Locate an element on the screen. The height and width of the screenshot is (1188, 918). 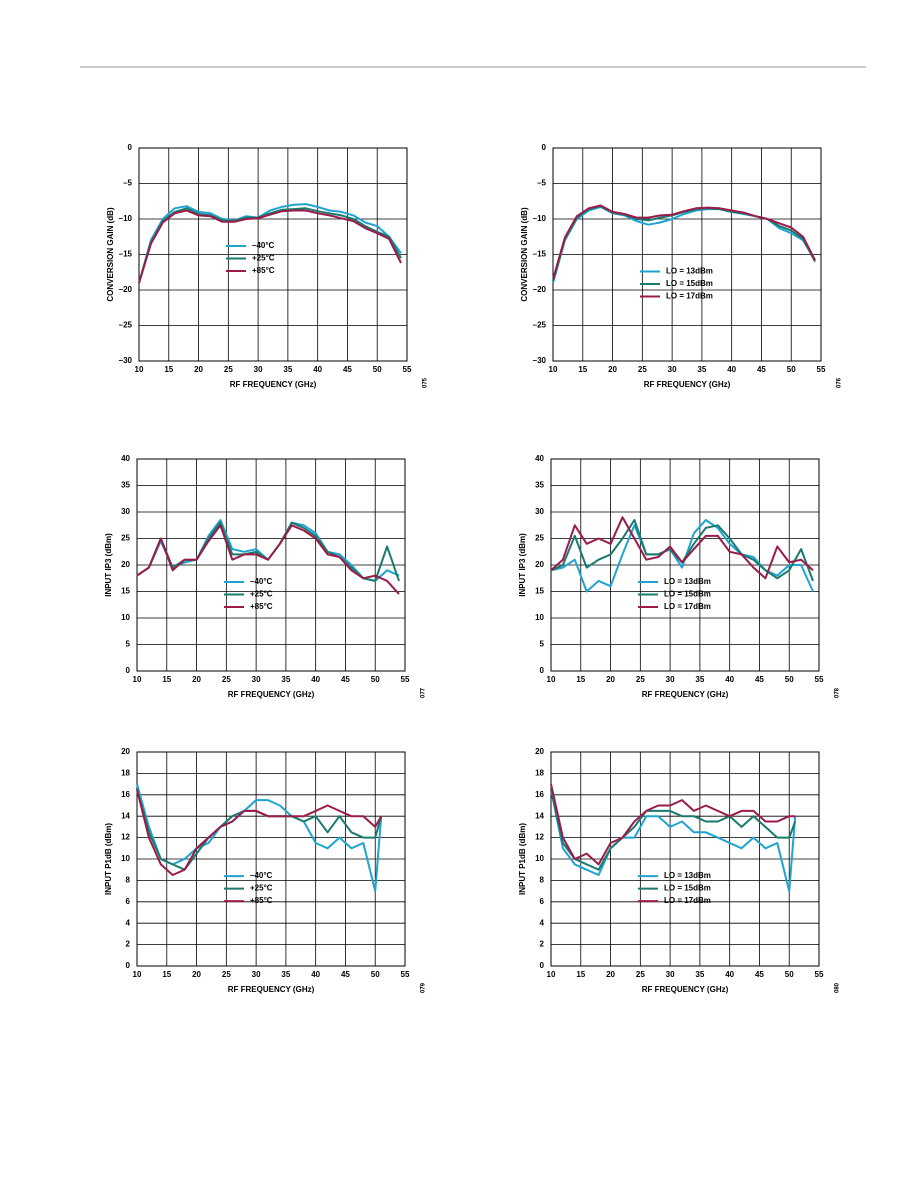
y-tick-label: –25 is located at coordinates (540, 325).